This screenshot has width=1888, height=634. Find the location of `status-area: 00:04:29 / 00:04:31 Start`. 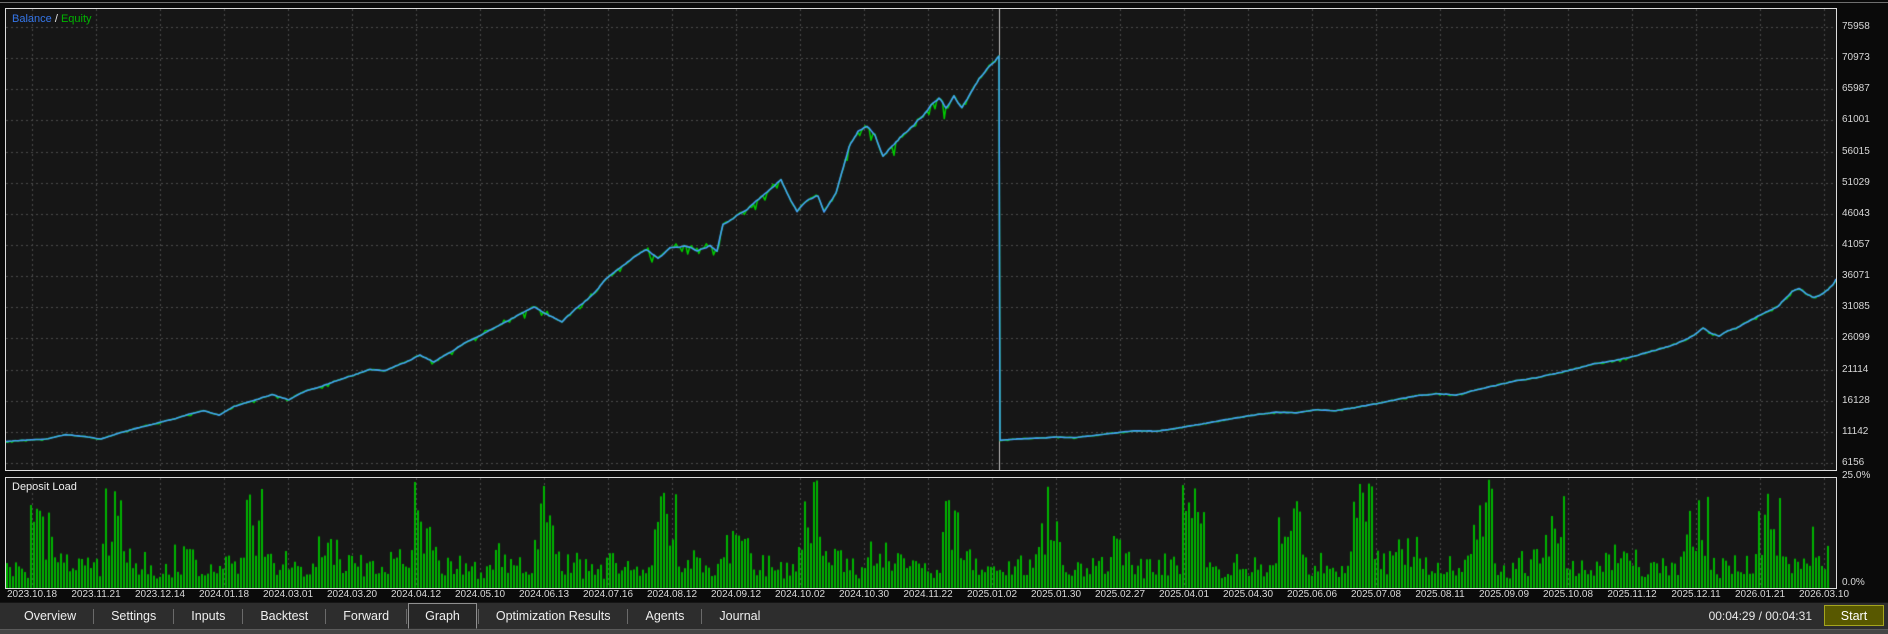

status-area: 00:04:29 / 00:04:31 Start is located at coordinates (1796, 615).